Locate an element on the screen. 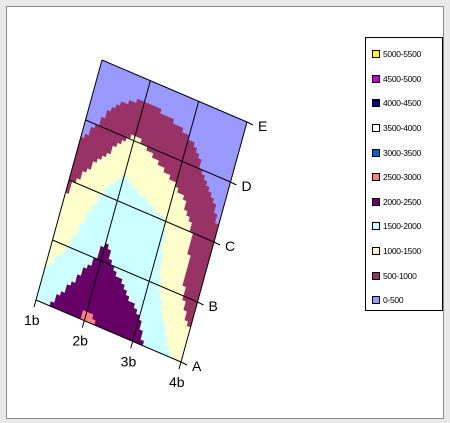 The height and width of the screenshot is (423, 450). legend-entry: 2000-2500 is located at coordinates (407, 202).